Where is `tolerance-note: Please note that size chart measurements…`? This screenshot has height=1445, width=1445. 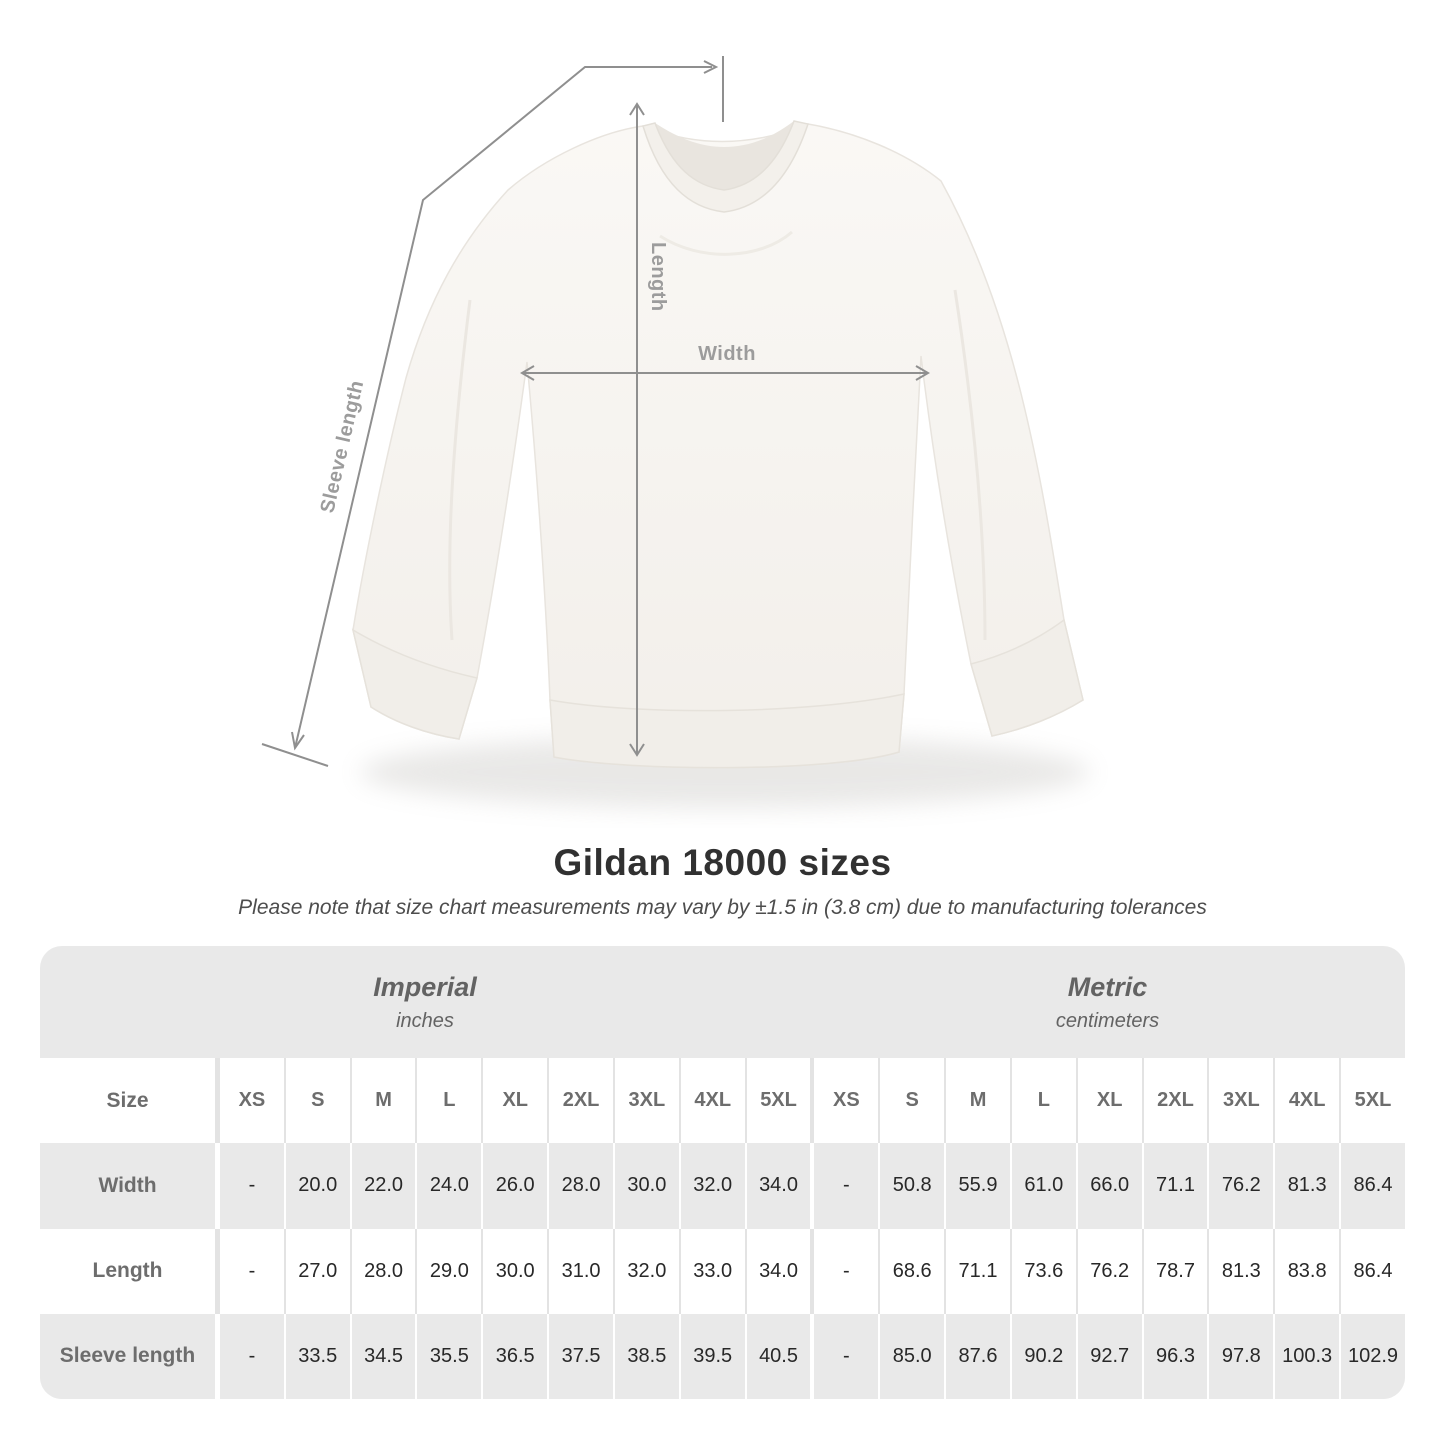
tolerance-note: Please note that size chart measurements… is located at coordinates (722, 907).